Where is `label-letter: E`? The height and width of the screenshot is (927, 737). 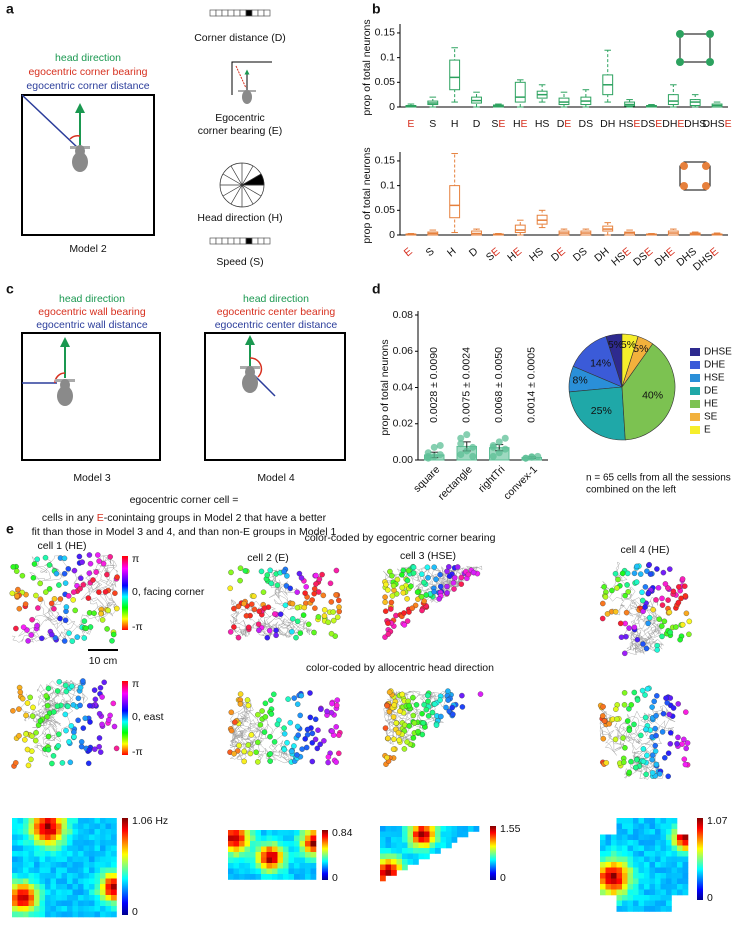
label-letter: E is located at coordinates (408, 252).